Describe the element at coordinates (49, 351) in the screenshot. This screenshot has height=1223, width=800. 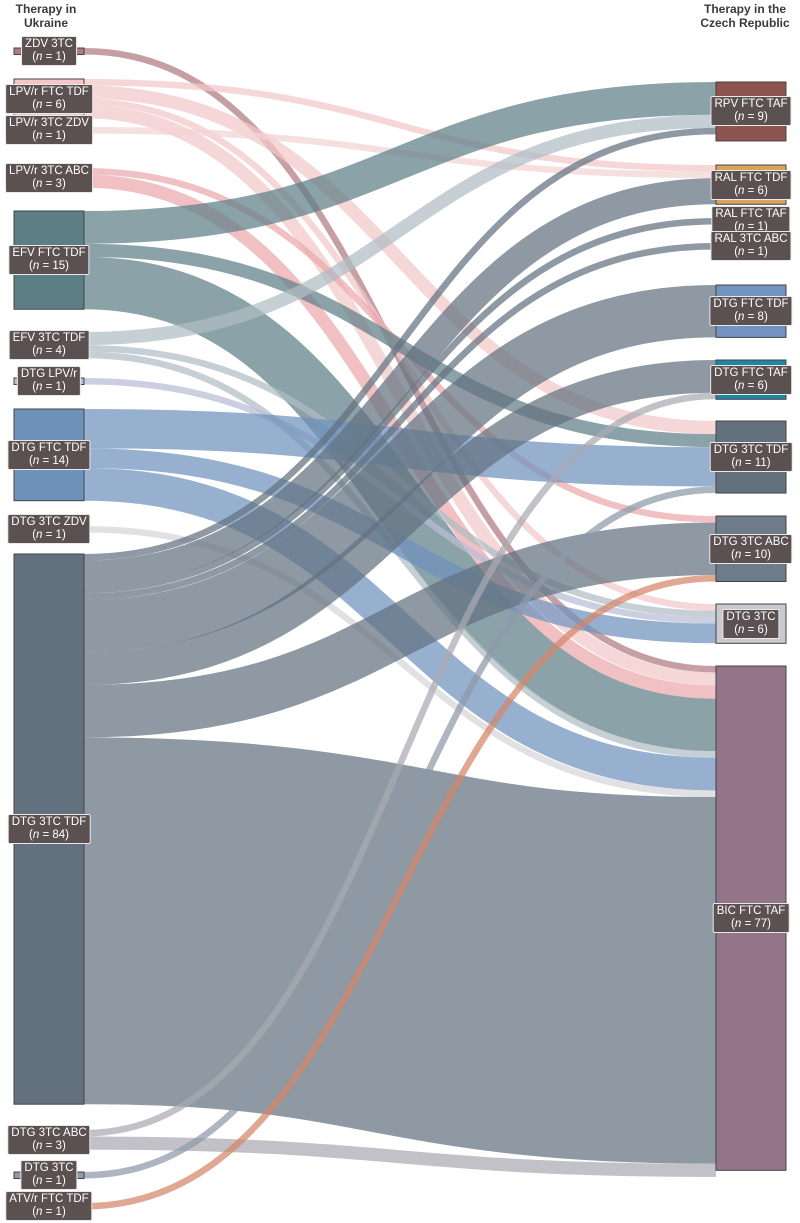
I see `node-count: (n = 4)` at that location.